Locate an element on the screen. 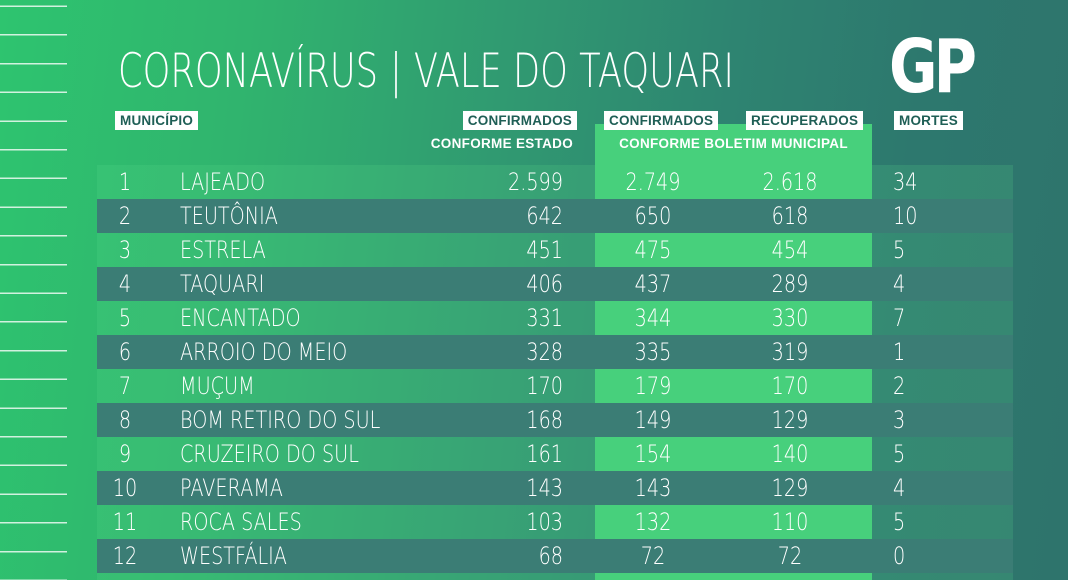 This screenshot has height=580, width=1068. table-row: 5 ENCANTADO 331 344 330 7 is located at coordinates (534, 318).